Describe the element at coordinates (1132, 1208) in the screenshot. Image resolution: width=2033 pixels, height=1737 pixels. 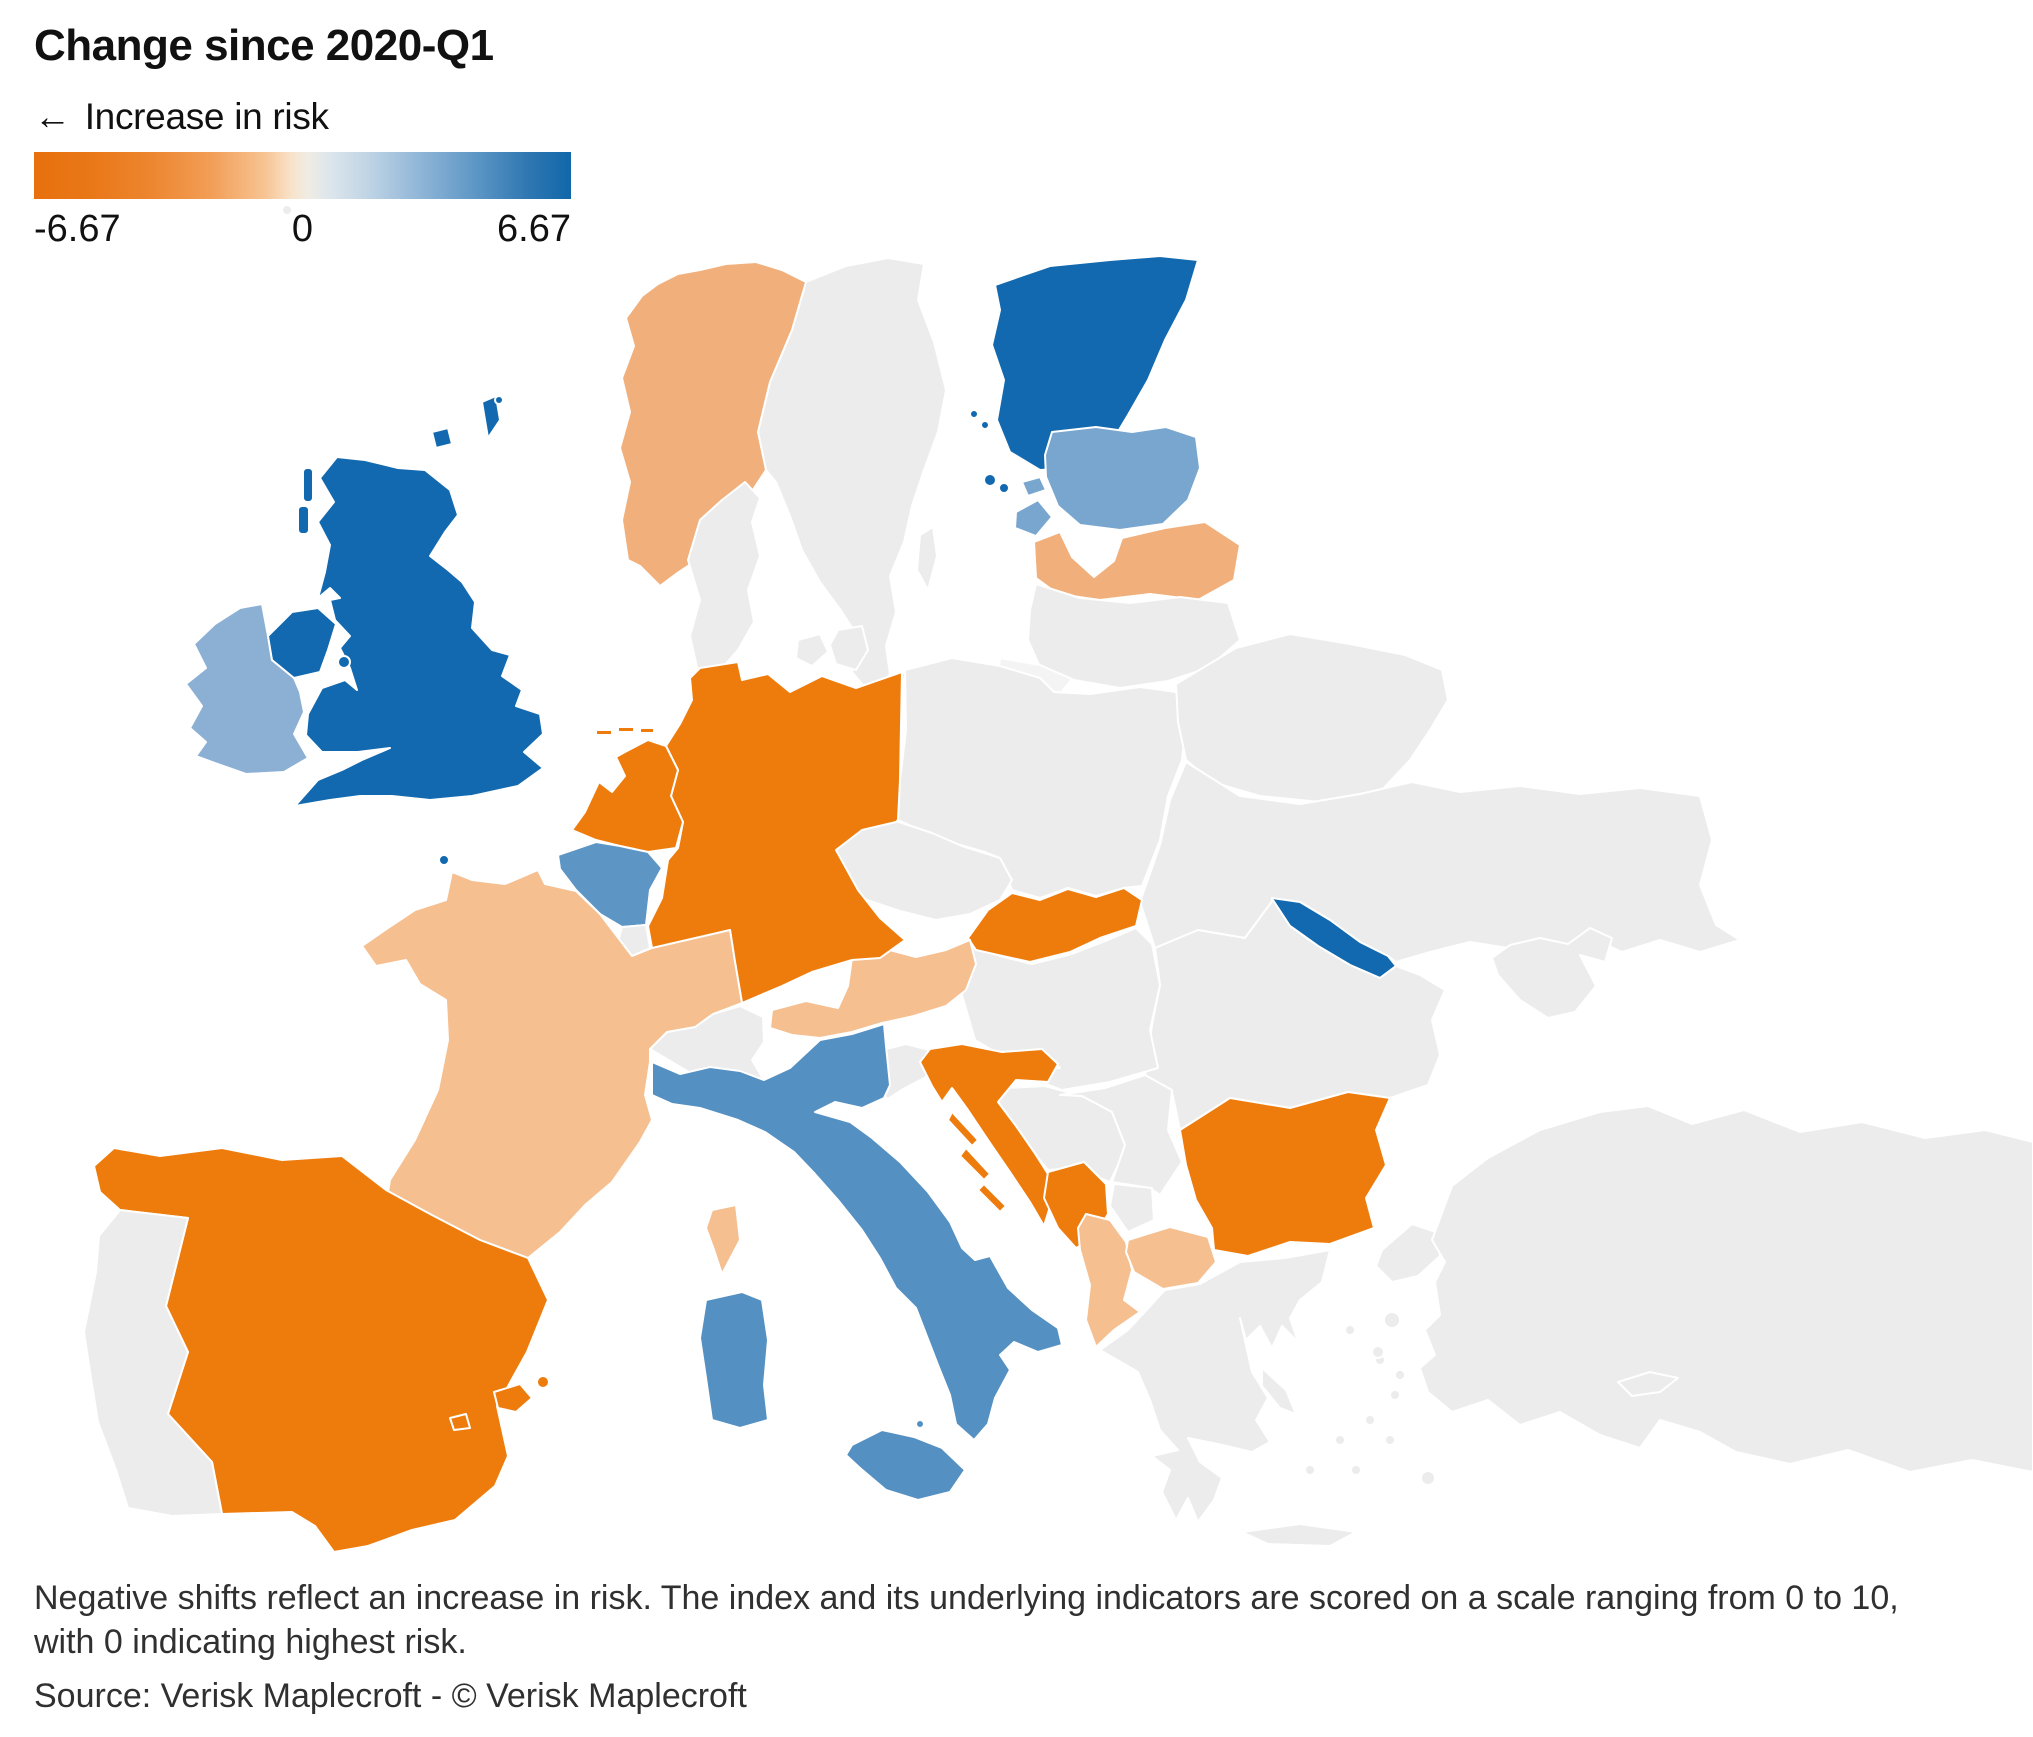
I see `region-kosovo` at that location.